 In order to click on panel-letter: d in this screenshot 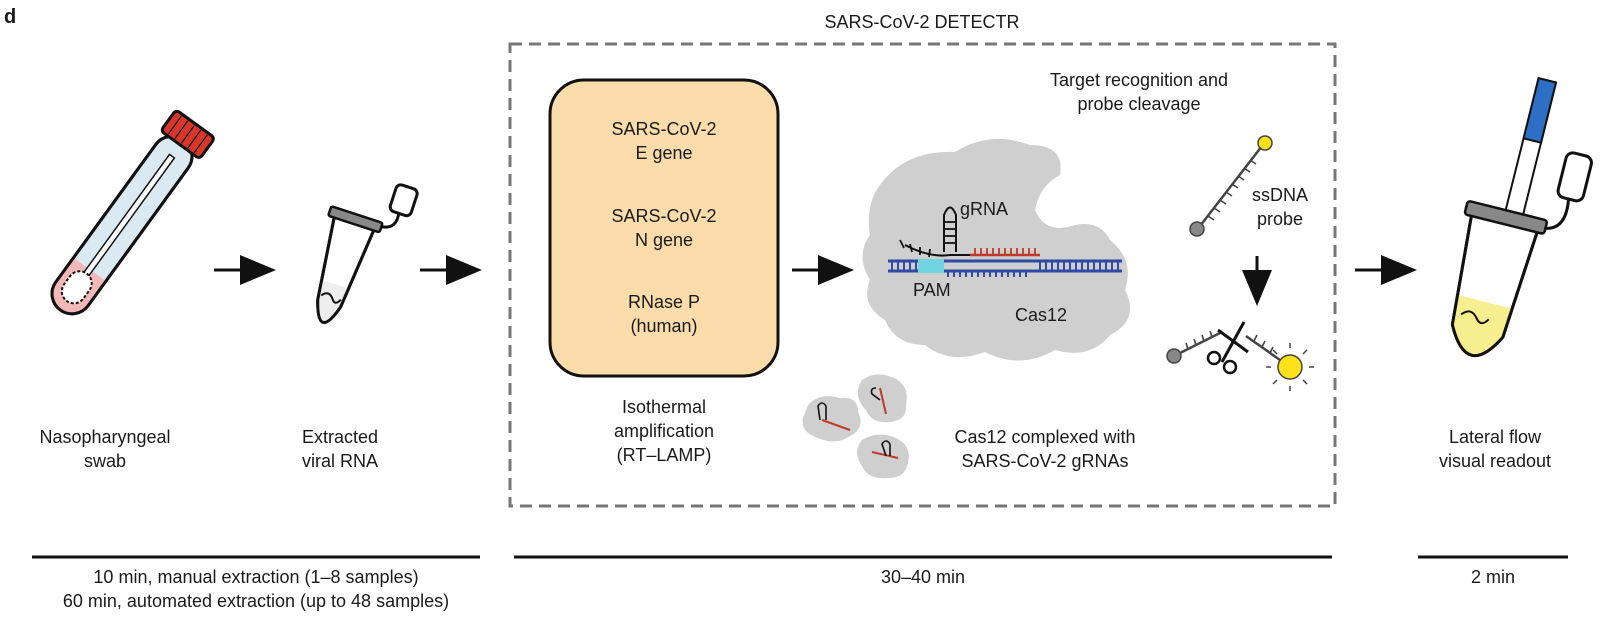, I will do `click(10, 17)`.